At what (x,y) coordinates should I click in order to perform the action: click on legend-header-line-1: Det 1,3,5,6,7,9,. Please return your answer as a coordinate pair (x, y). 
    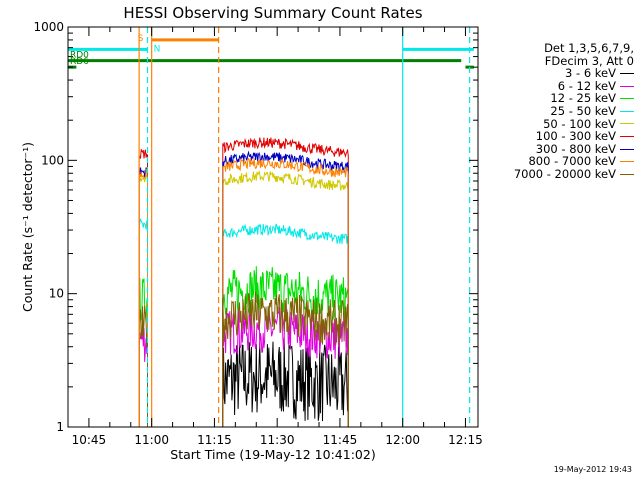
    Looking at the image, I should click on (589, 48).